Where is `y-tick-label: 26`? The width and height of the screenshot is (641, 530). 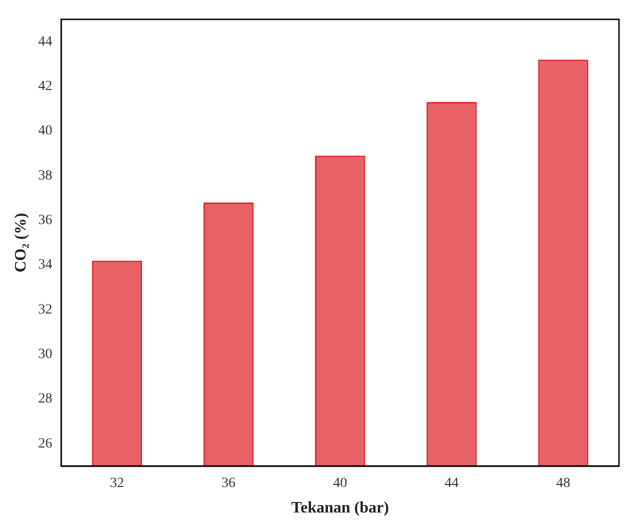
y-tick-label: 26 is located at coordinates (45, 444).